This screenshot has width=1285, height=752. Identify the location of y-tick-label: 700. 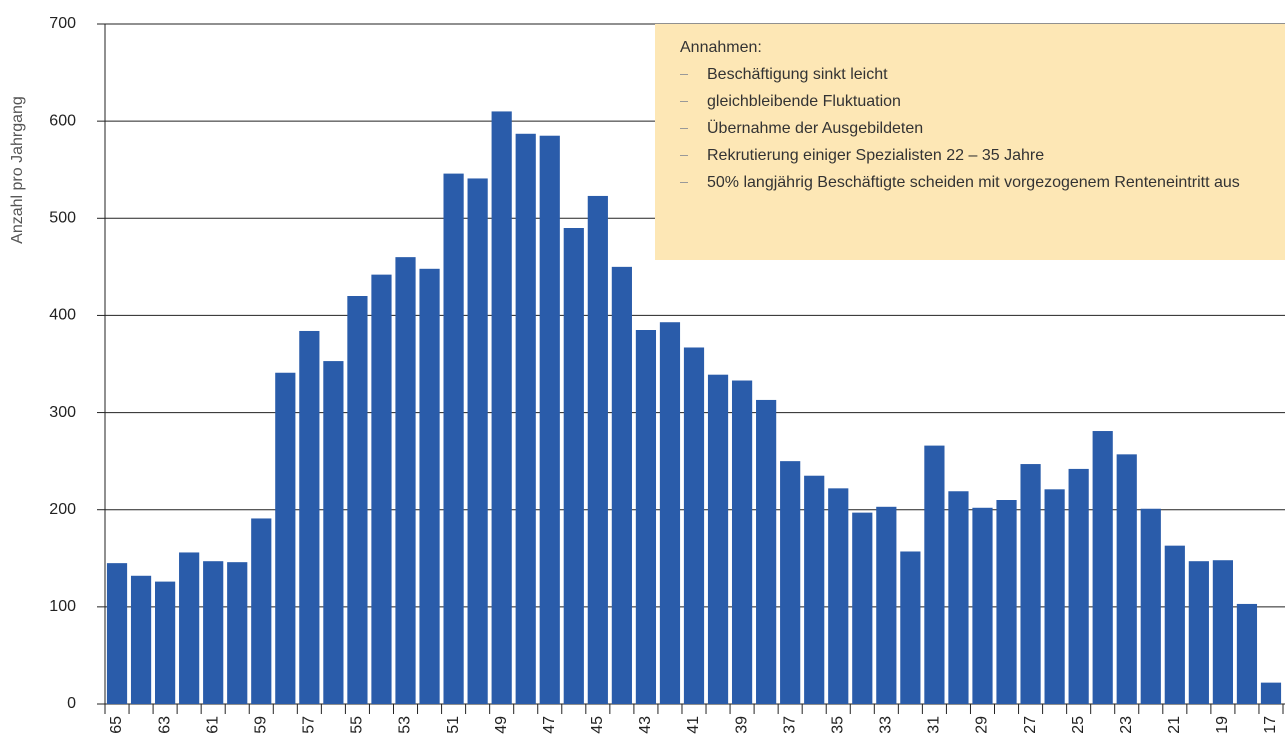
(62, 23).